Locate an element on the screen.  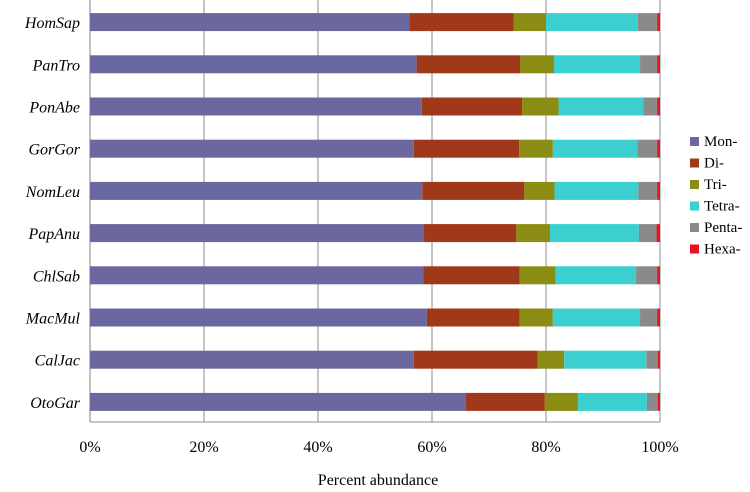
category-label: GorGor is located at coordinates (54, 150).